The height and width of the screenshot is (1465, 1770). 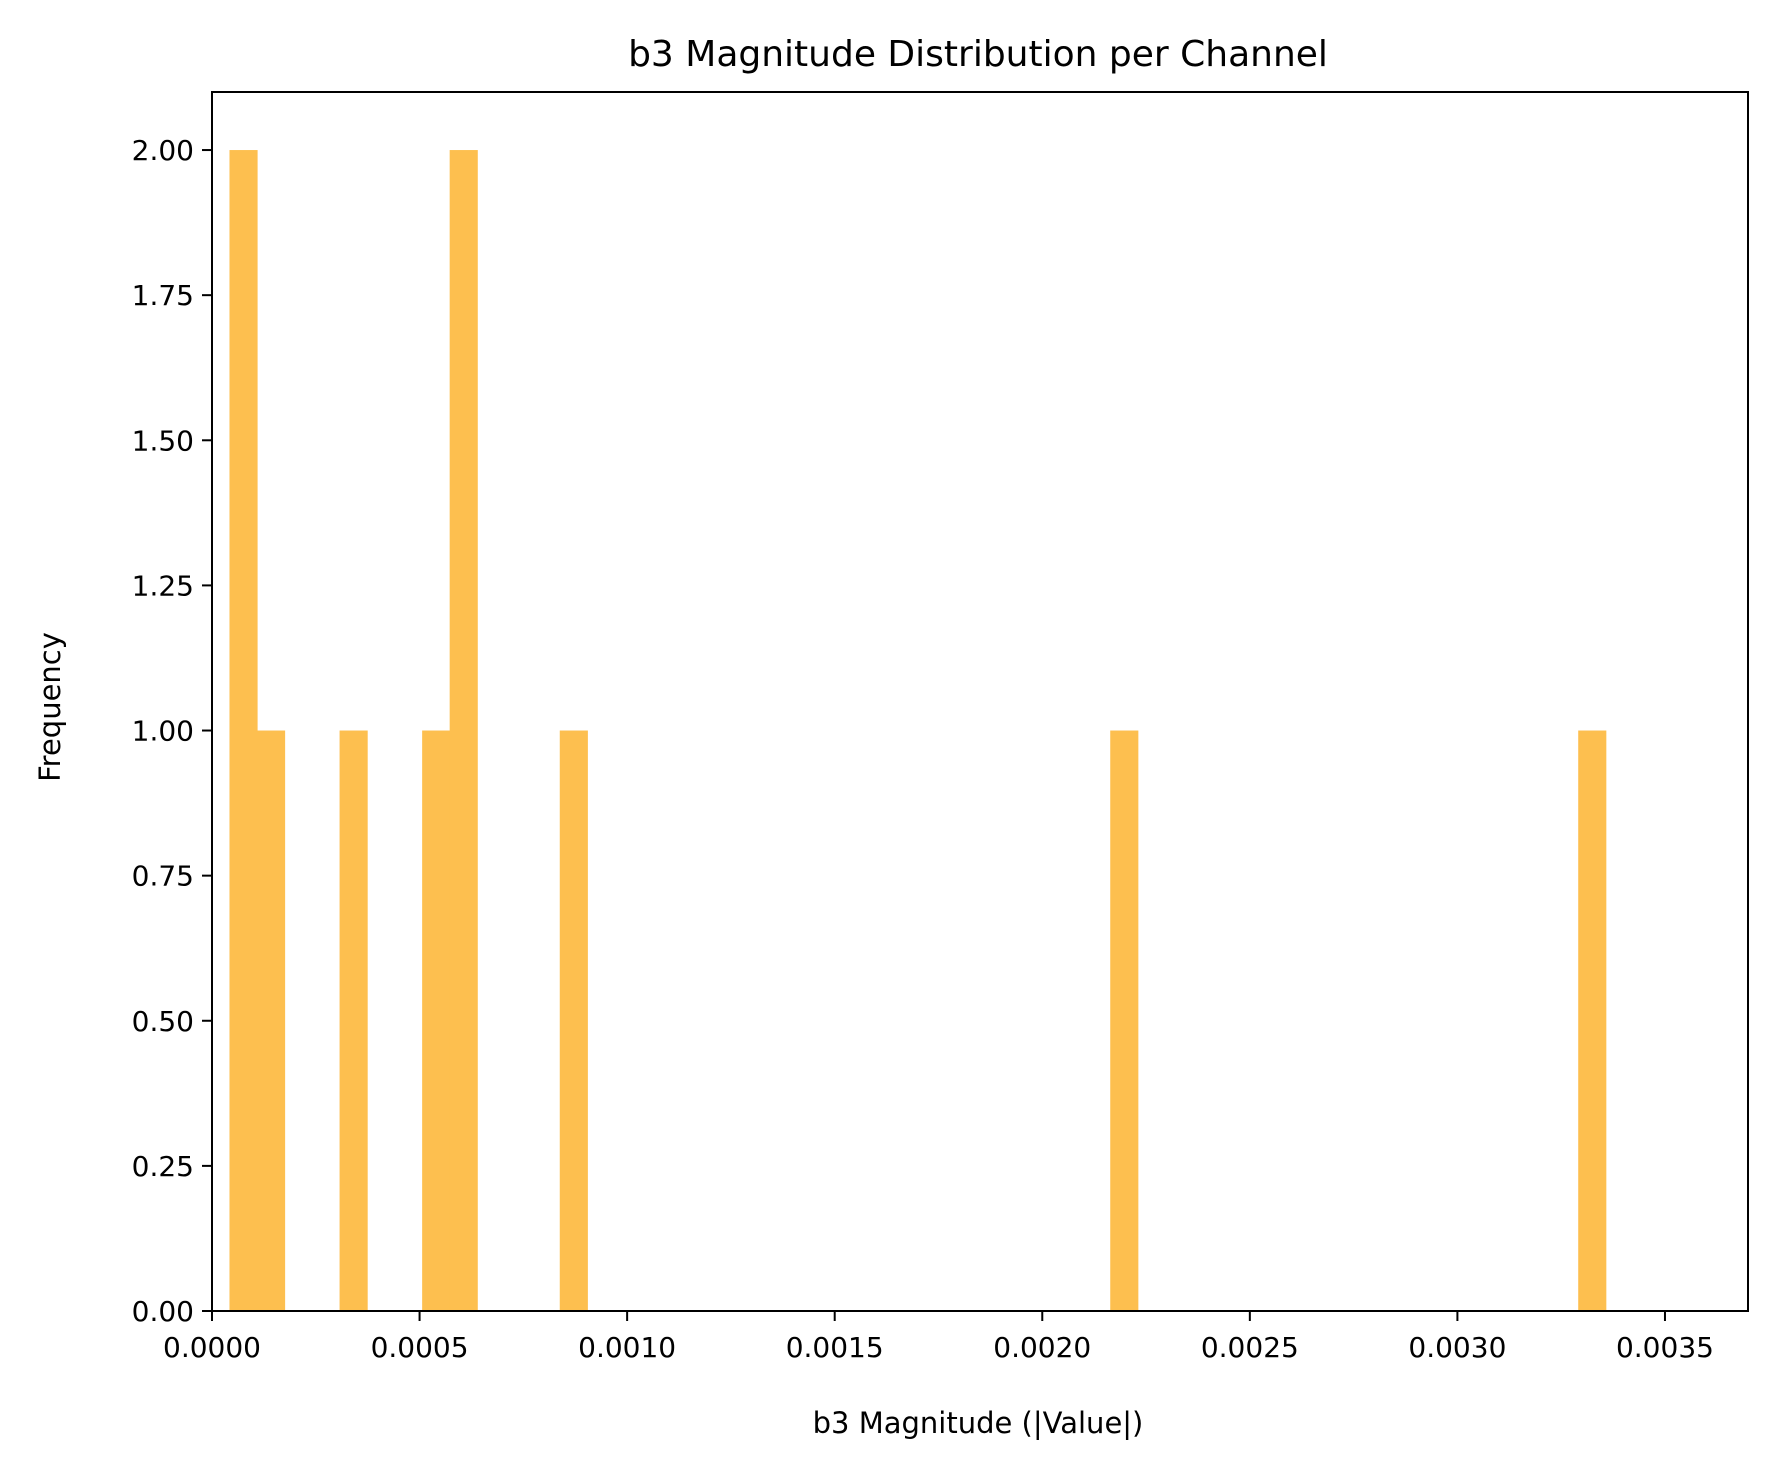 What do you see at coordinates (627, 1347) in the screenshot?
I see `x-tick-label-2: 0.0010` at bounding box center [627, 1347].